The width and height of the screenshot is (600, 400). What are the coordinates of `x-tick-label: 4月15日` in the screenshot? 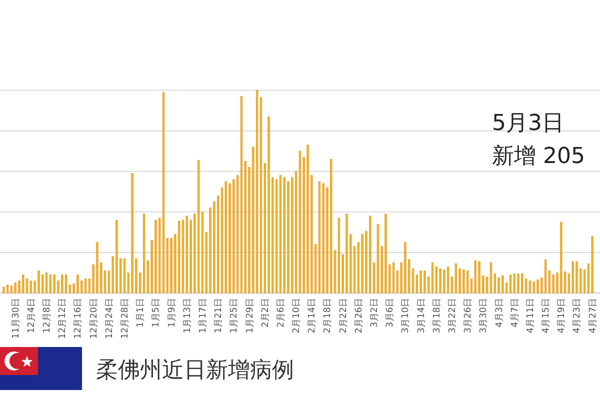 It's located at (547, 316).